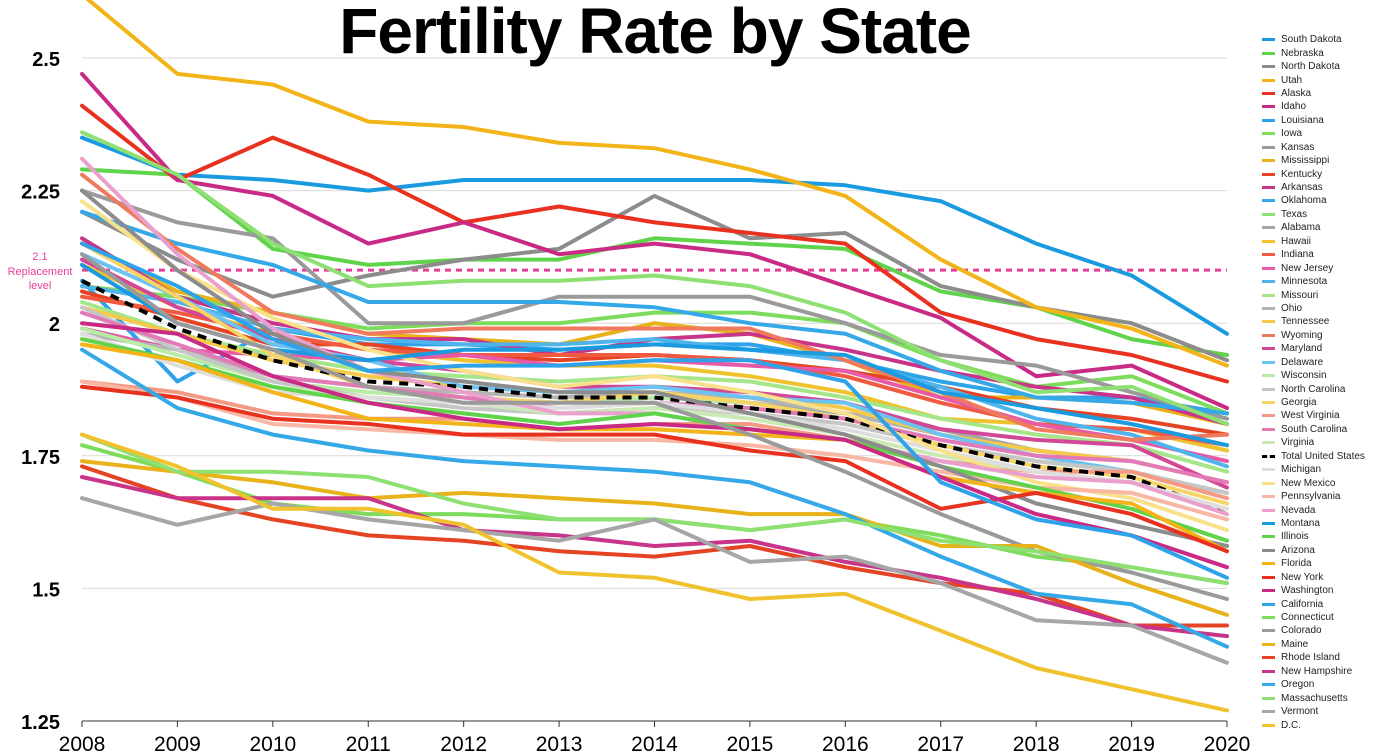  Describe the element at coordinates (1294, 107) in the screenshot. I see `legend-label: Idaho` at that location.